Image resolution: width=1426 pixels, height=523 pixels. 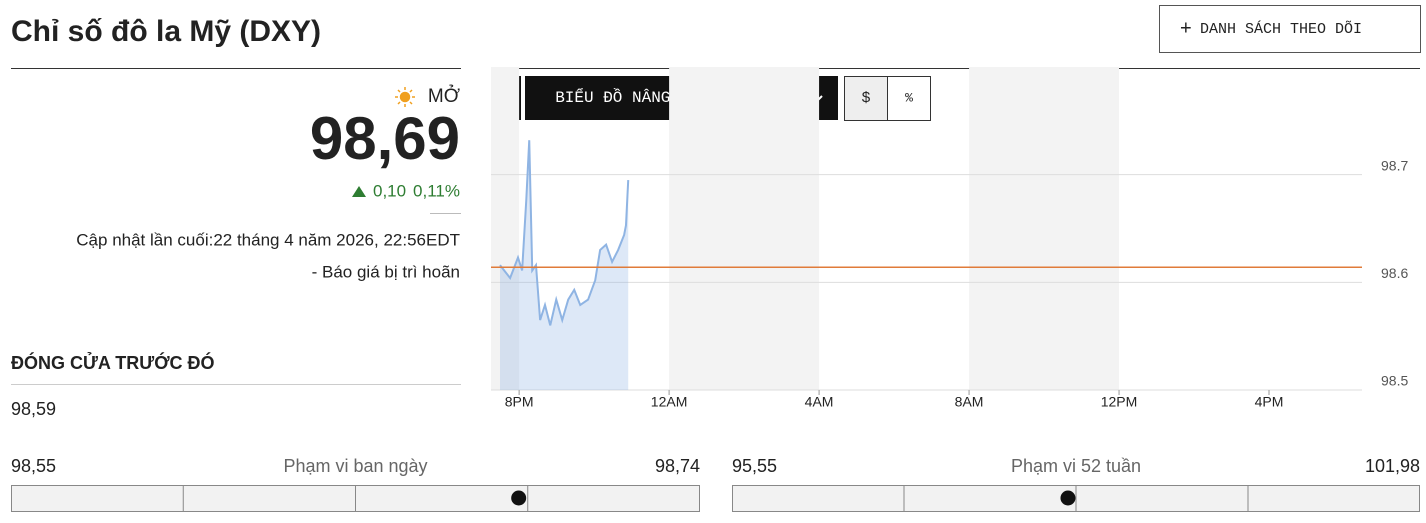 I want to click on range-low: 98,55, so click(x=33, y=466).